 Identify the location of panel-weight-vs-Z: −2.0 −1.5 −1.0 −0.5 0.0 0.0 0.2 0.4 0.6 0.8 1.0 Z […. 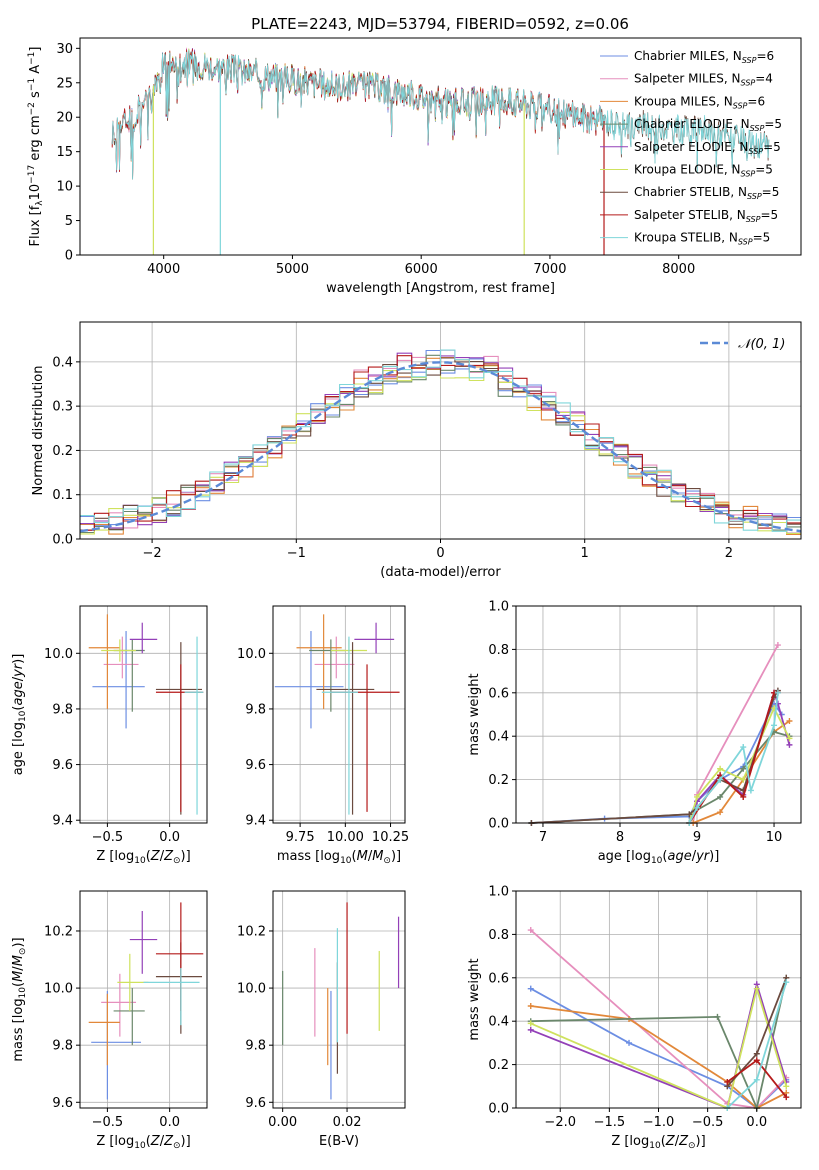
(634, 1018).